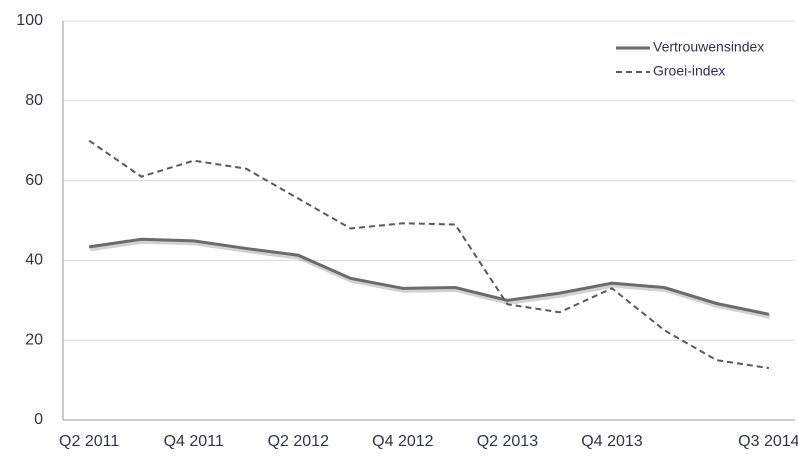  I want to click on x-tick-label: Q2 2012, so click(298, 441).